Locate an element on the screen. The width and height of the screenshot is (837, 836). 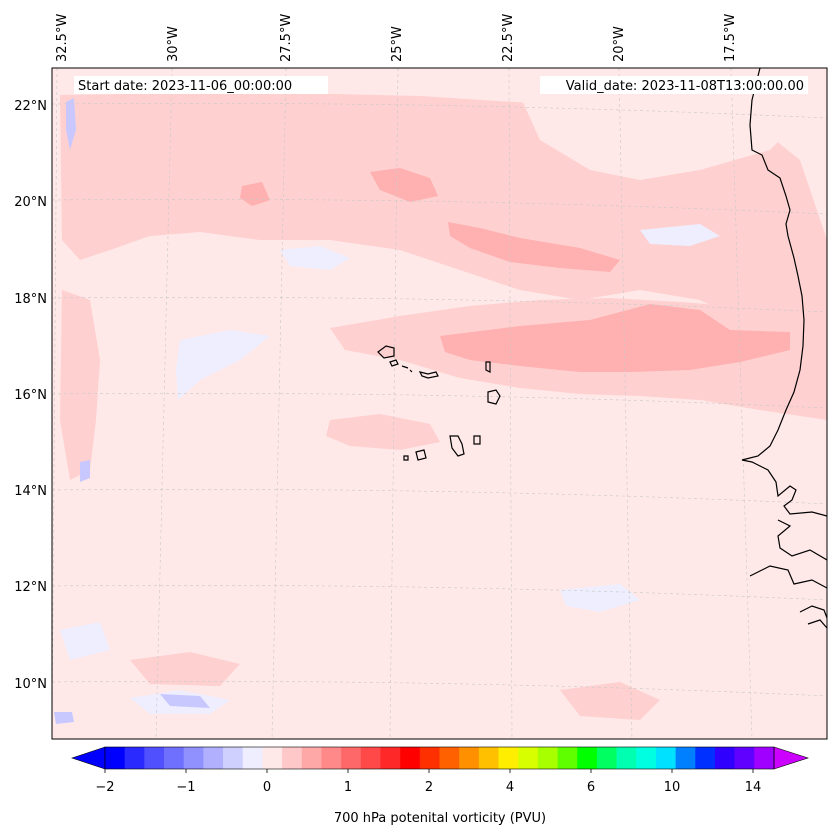
start-date-label: Start date: 2023-11-06_00:00:00 is located at coordinates (185, 86).